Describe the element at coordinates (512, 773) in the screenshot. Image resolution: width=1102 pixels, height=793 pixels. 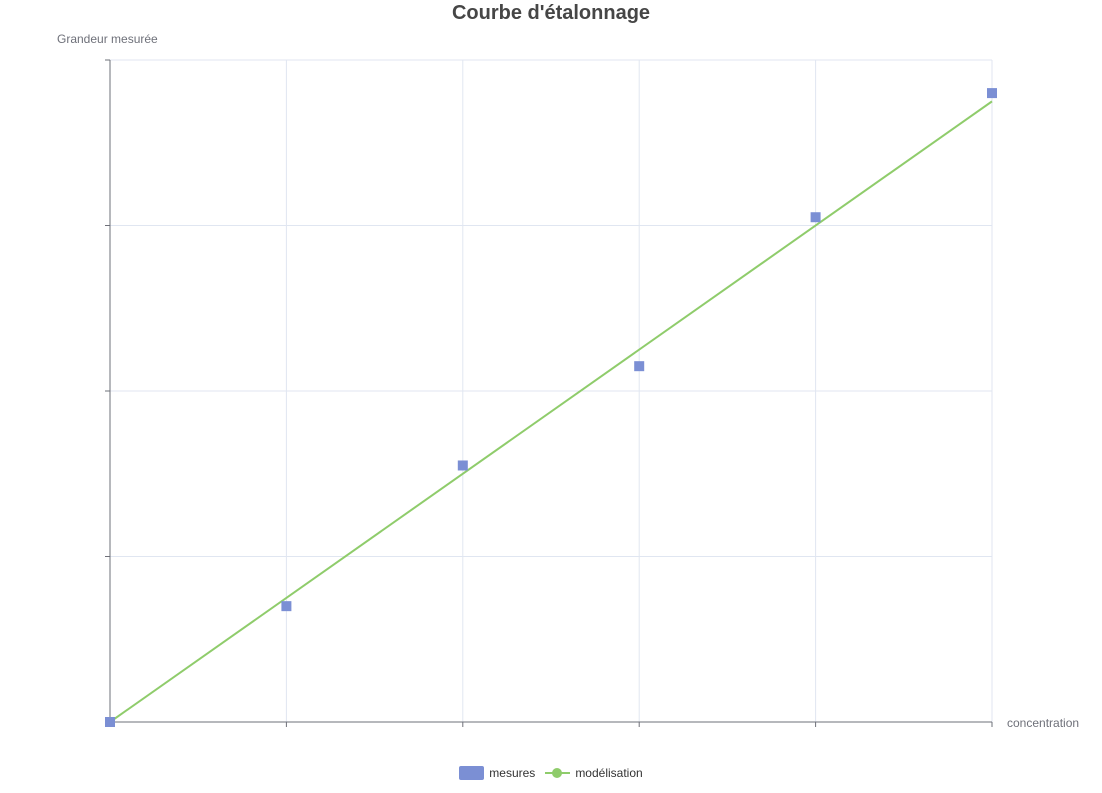
I see `legend-label-mesures: mesures` at that location.